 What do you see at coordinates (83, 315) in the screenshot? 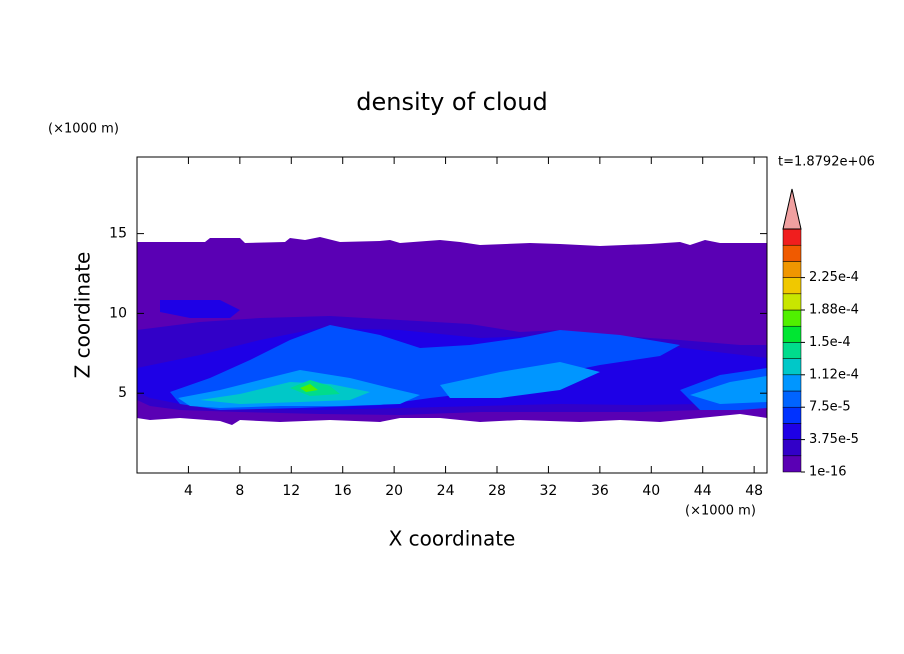
I see `y-axis-title: Z coordinate` at bounding box center [83, 315].